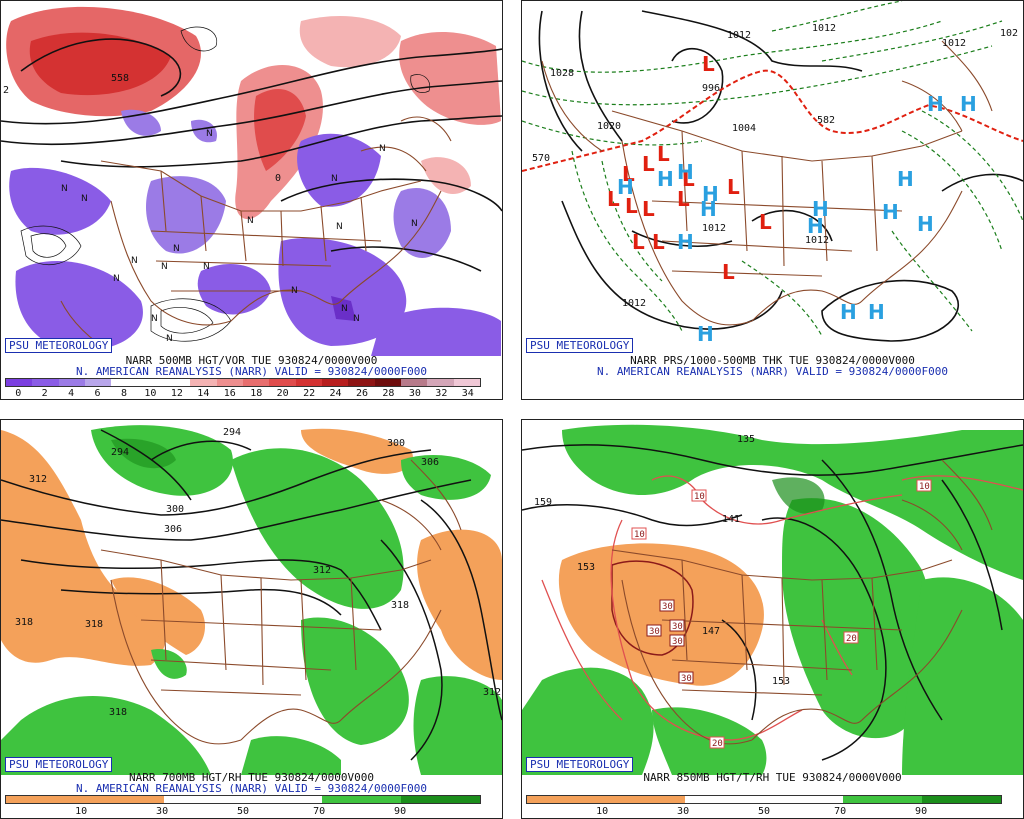 This screenshot has width=1024, height=819. What do you see at coordinates (683, 811) in the screenshot?
I see `colorbar-tick-label: 30` at bounding box center [683, 811].